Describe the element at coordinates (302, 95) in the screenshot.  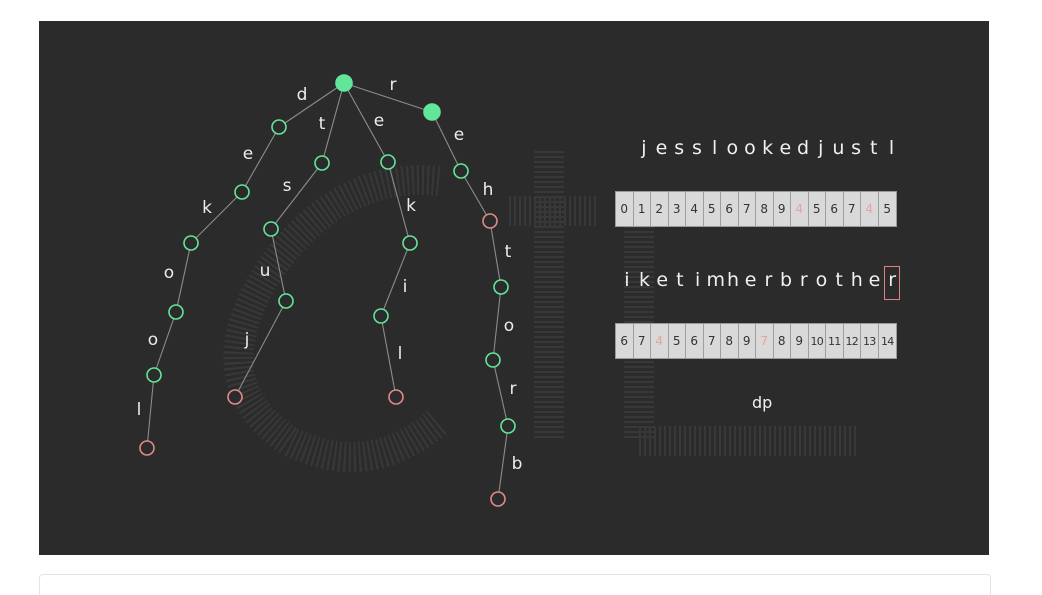
I see `trie-edge-label: d` at that location.